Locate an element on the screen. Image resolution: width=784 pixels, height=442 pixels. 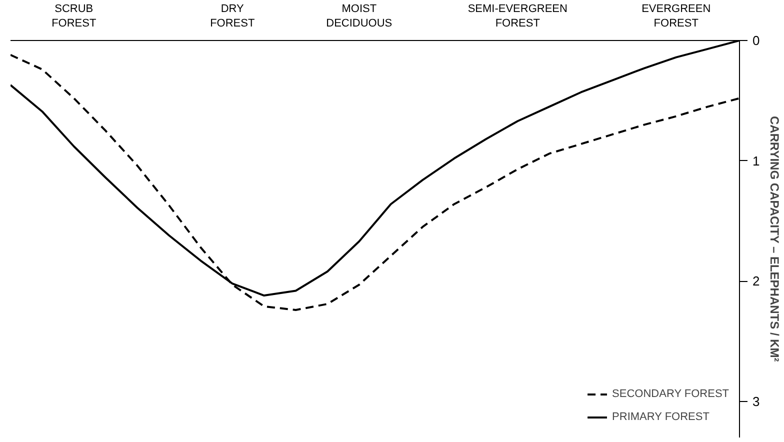
y-tick-label: 3 is located at coordinates (756, 401).